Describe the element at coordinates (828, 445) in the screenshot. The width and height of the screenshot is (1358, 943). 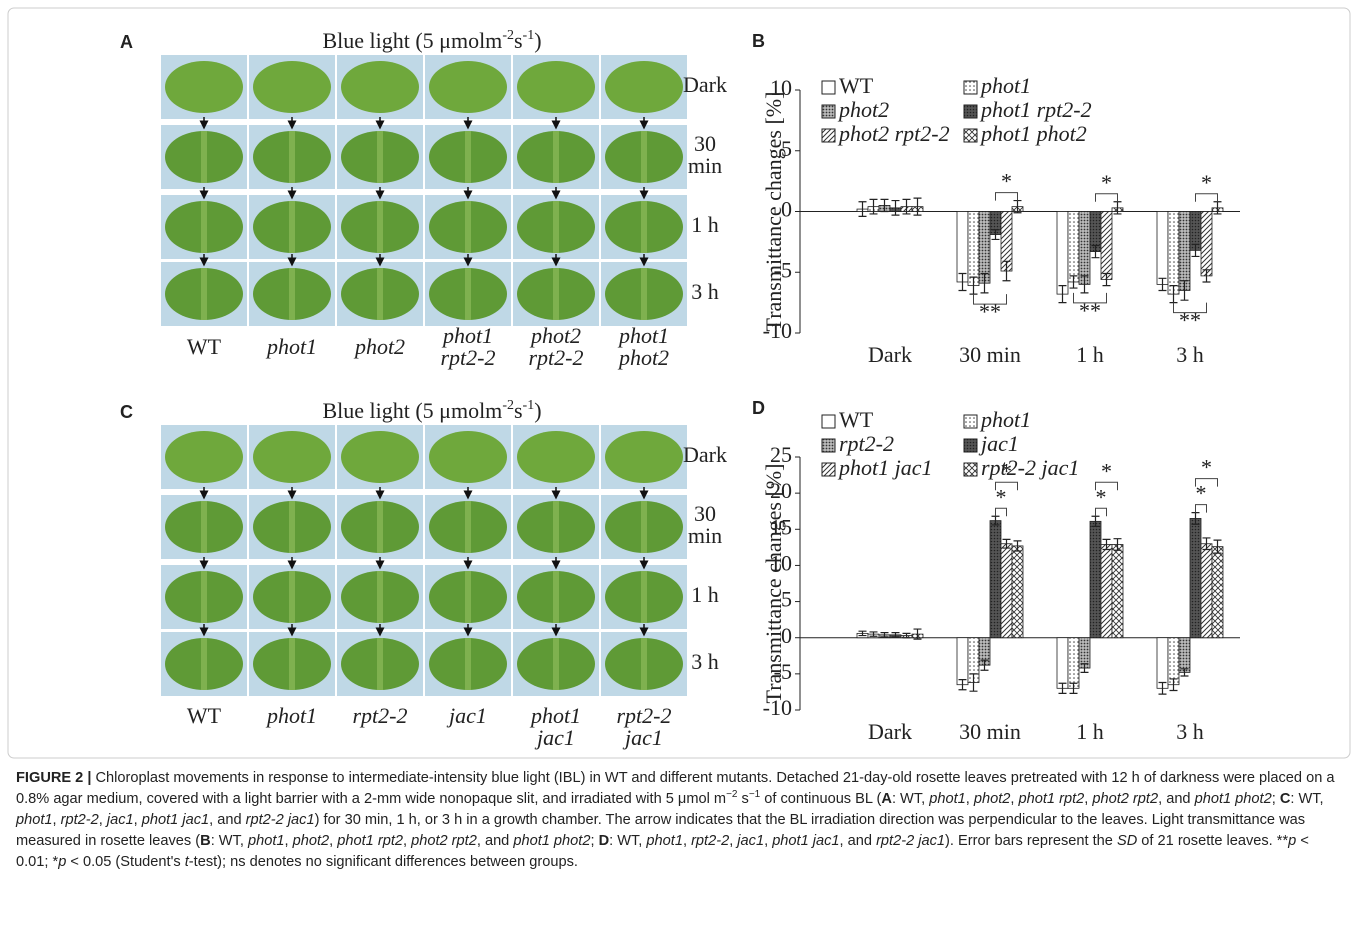
I see `legend-swatch` at that location.